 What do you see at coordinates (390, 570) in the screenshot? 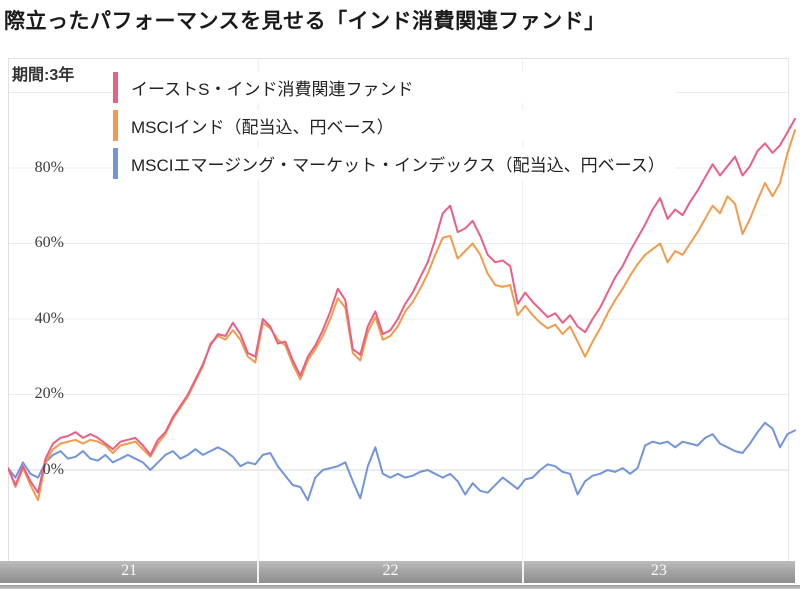
I see `x-year-label: 22` at bounding box center [390, 570].